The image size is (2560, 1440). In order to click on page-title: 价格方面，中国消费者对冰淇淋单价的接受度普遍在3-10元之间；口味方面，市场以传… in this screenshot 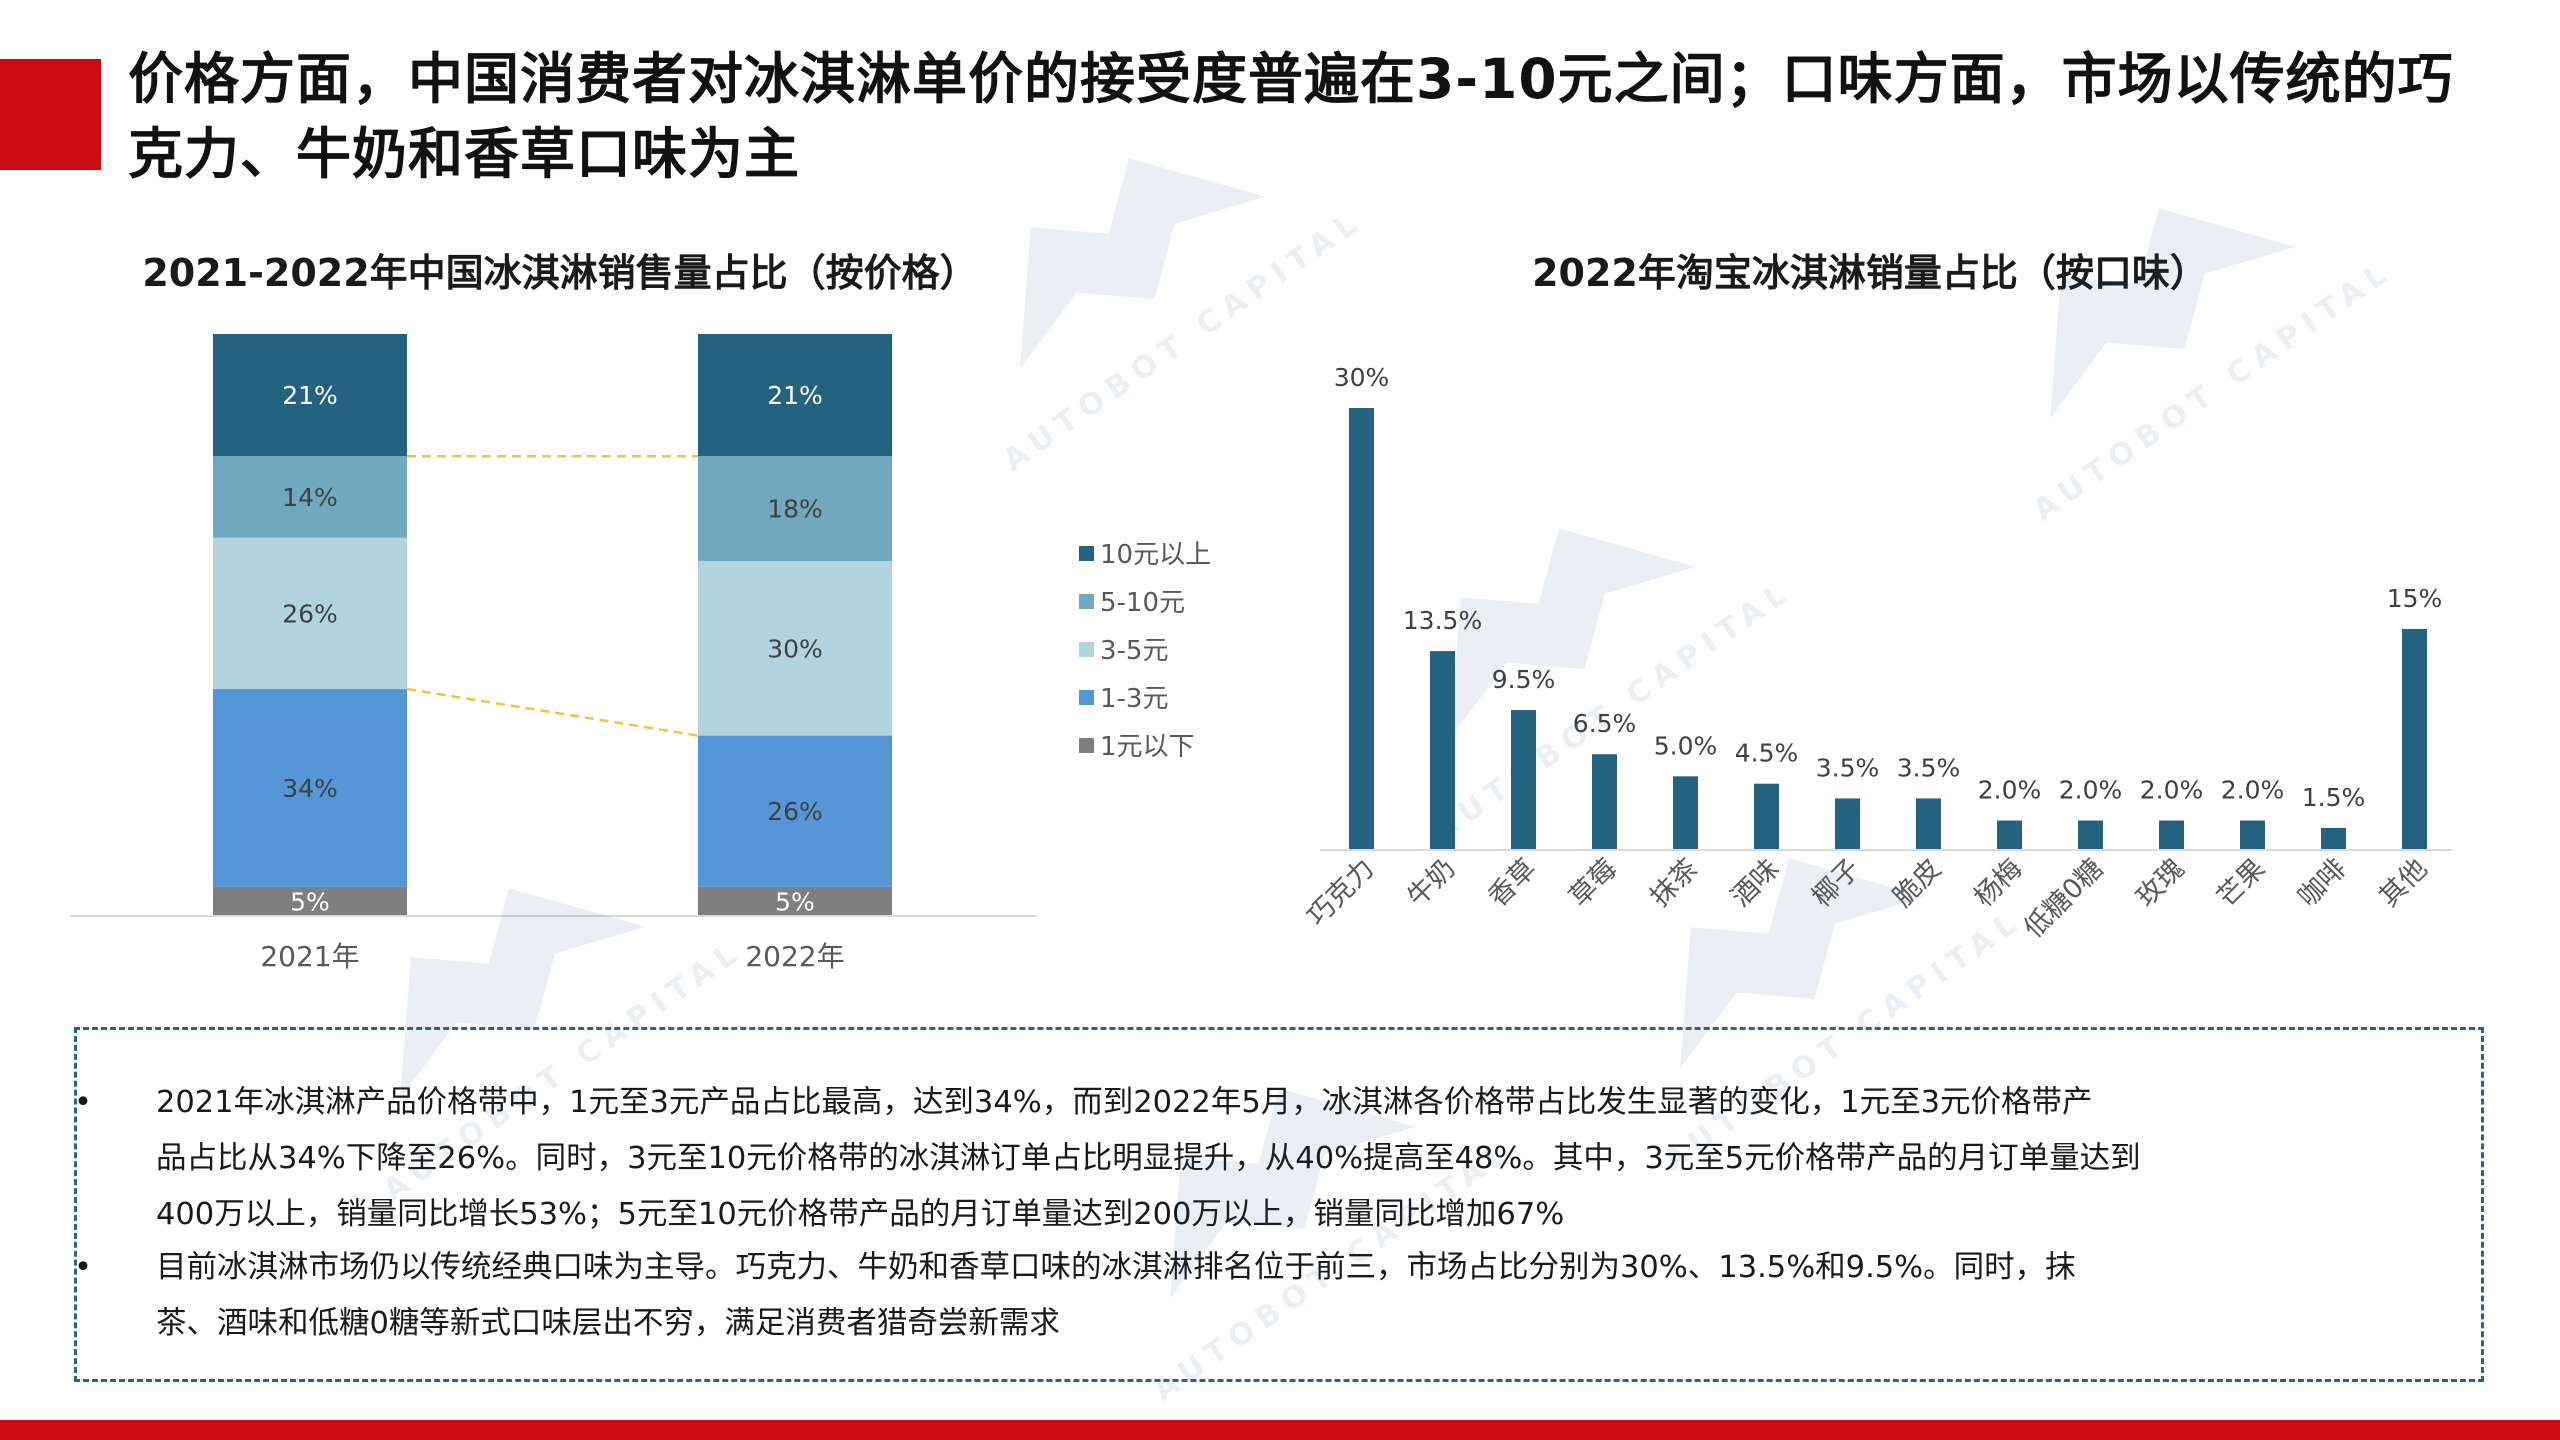, I will do `click(1291, 116)`.